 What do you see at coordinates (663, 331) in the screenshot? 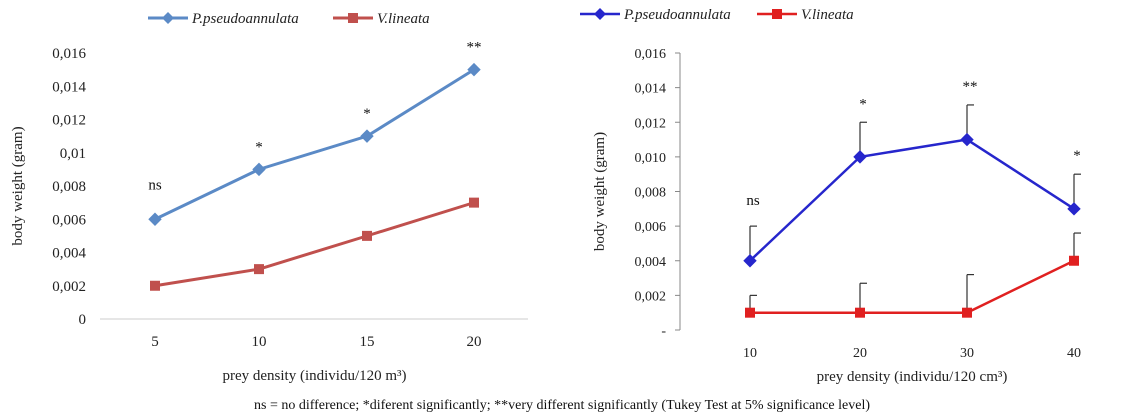
I see `y-tick-label: -` at bounding box center [663, 331].